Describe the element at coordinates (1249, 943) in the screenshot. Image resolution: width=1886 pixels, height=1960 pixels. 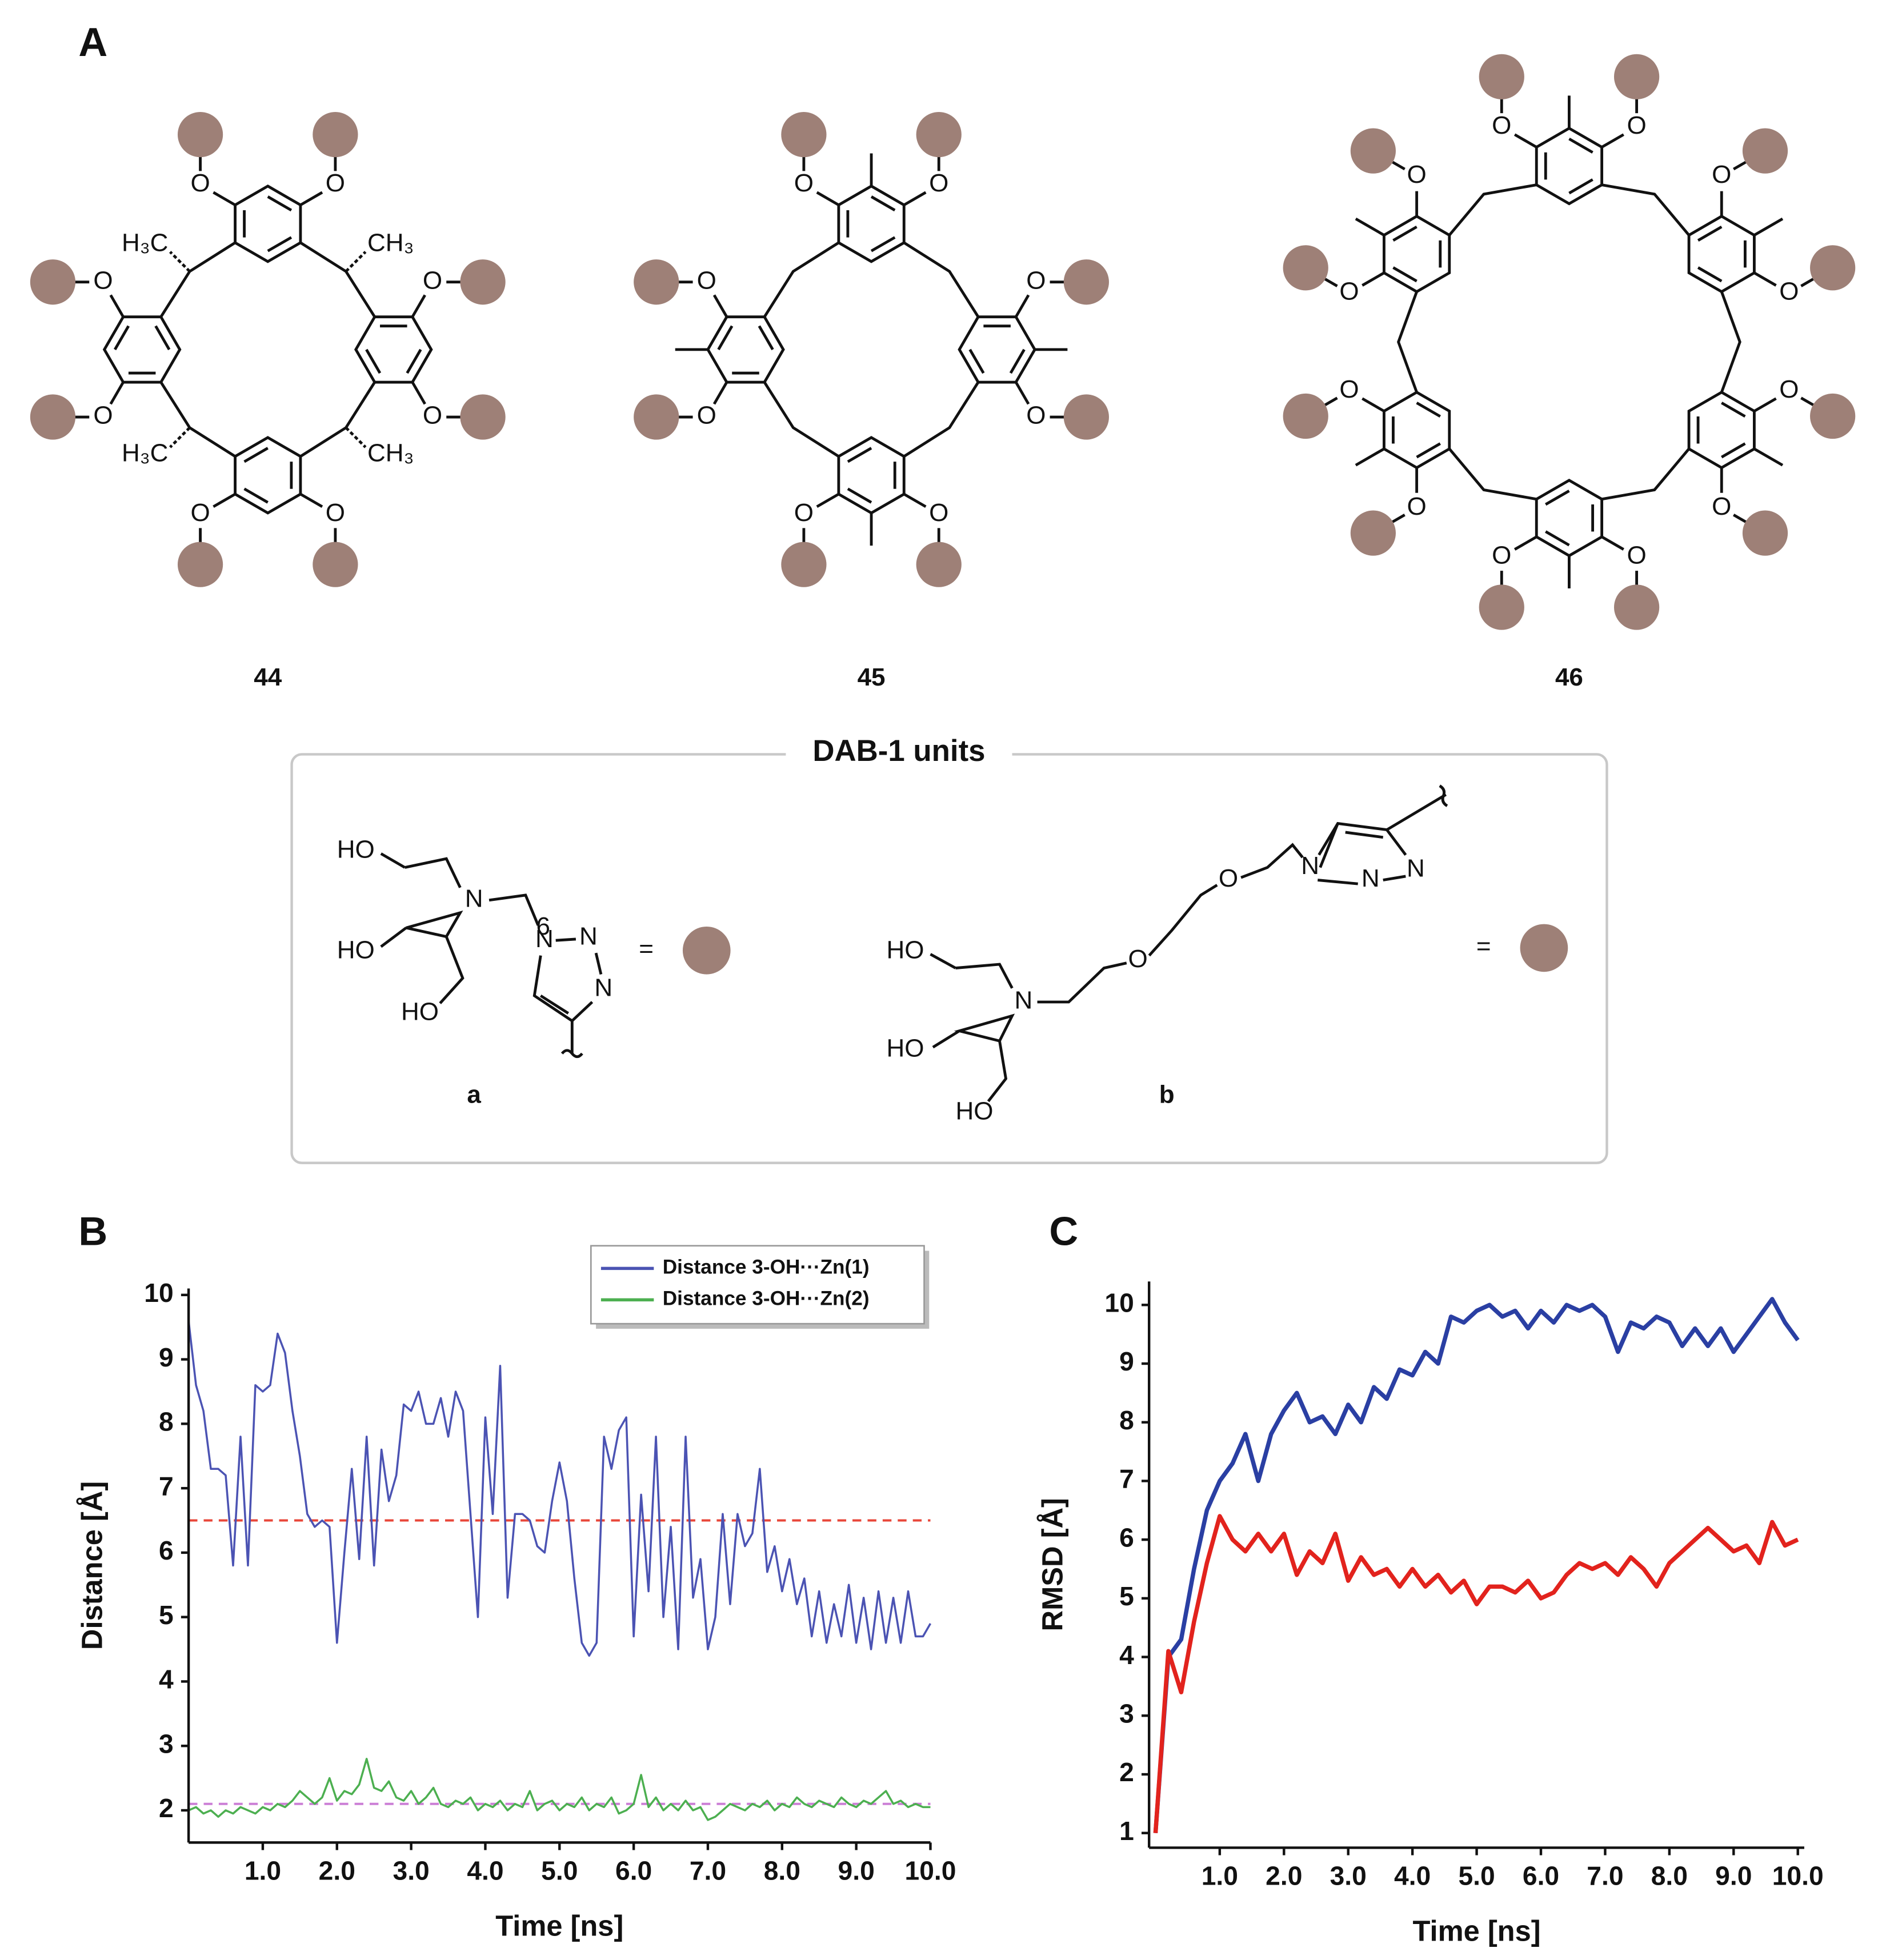
I see `unit-b-skeleton` at that location.